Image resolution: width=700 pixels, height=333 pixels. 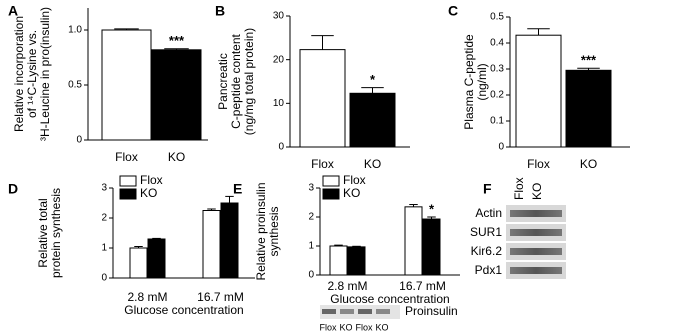 I want to click on blot-row-label: Kir6.2, so click(x=487, y=251).